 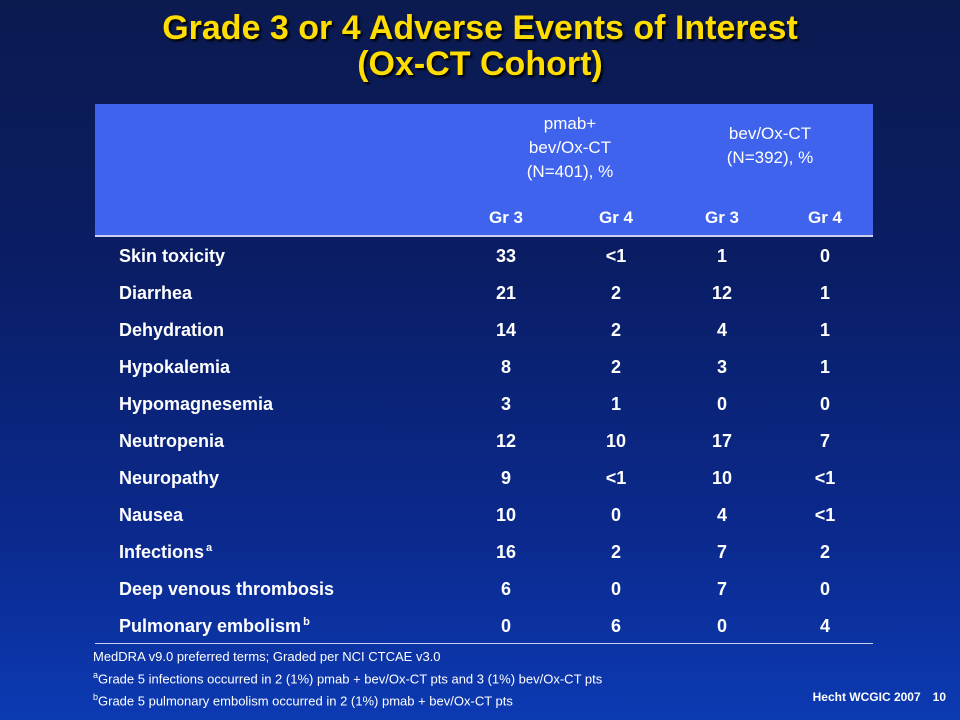 I want to click on subheader-gr4-pmab: Gr 4, so click(x=616, y=217).